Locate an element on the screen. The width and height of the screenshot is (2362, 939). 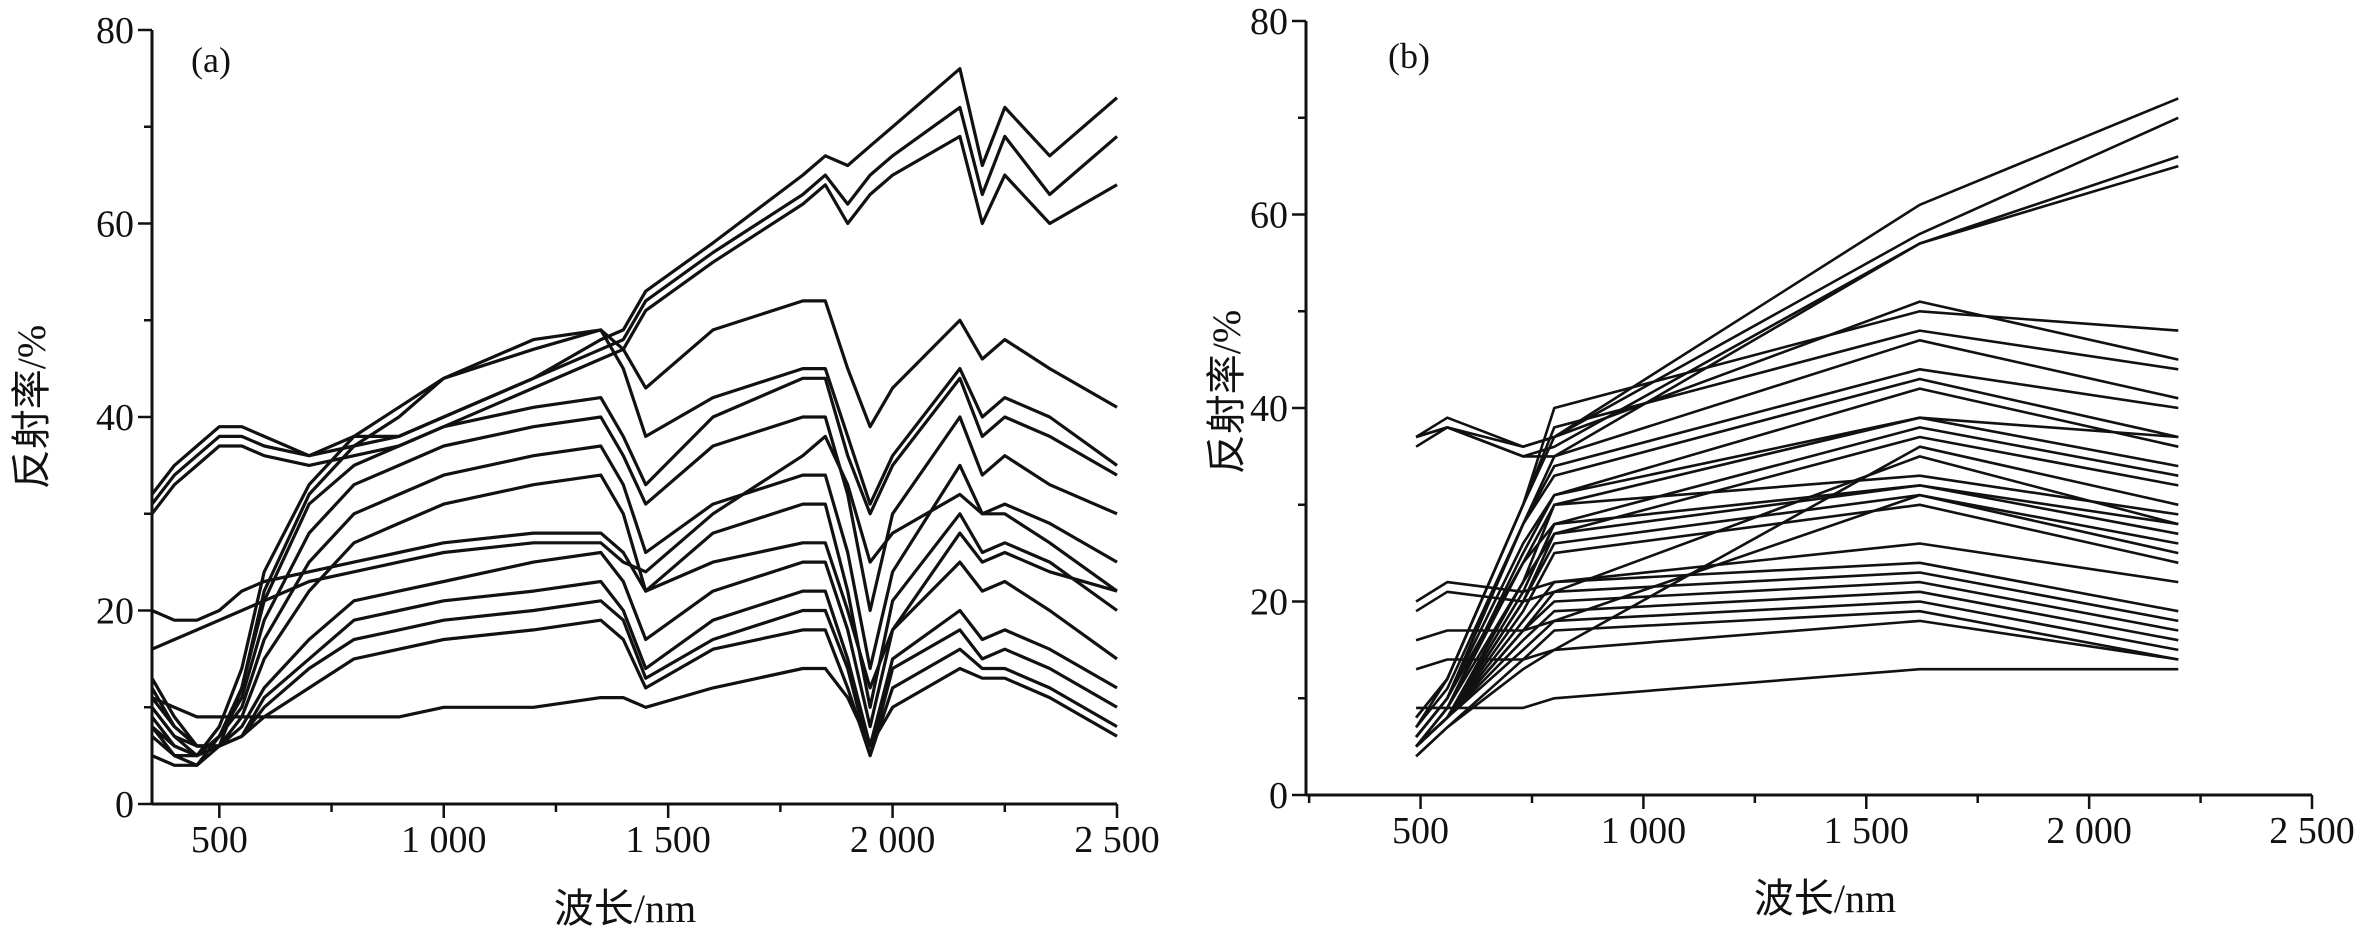
panel-b-y-tick-label: 0 is located at coordinates (1278, 796).